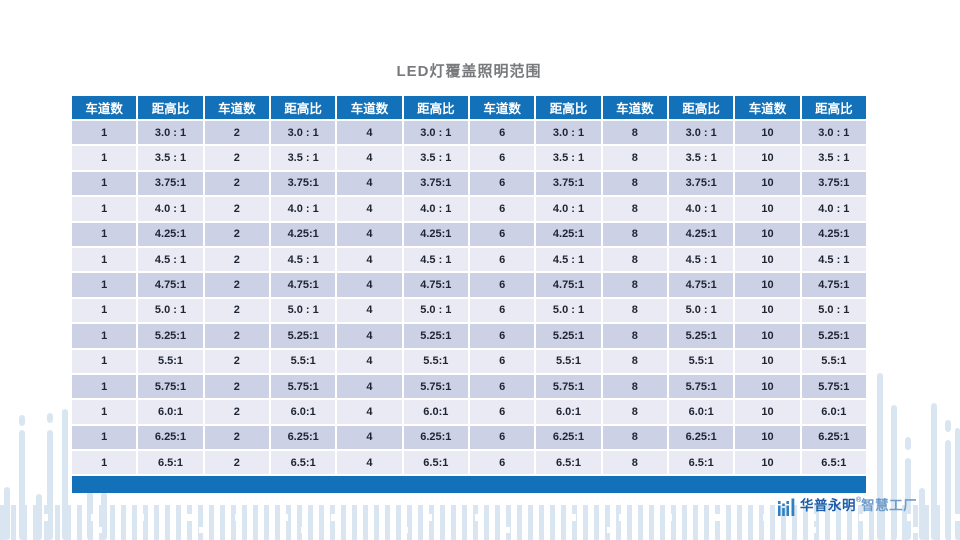  I want to click on ratio-cell: 3.0 : 1, so click(568, 133).